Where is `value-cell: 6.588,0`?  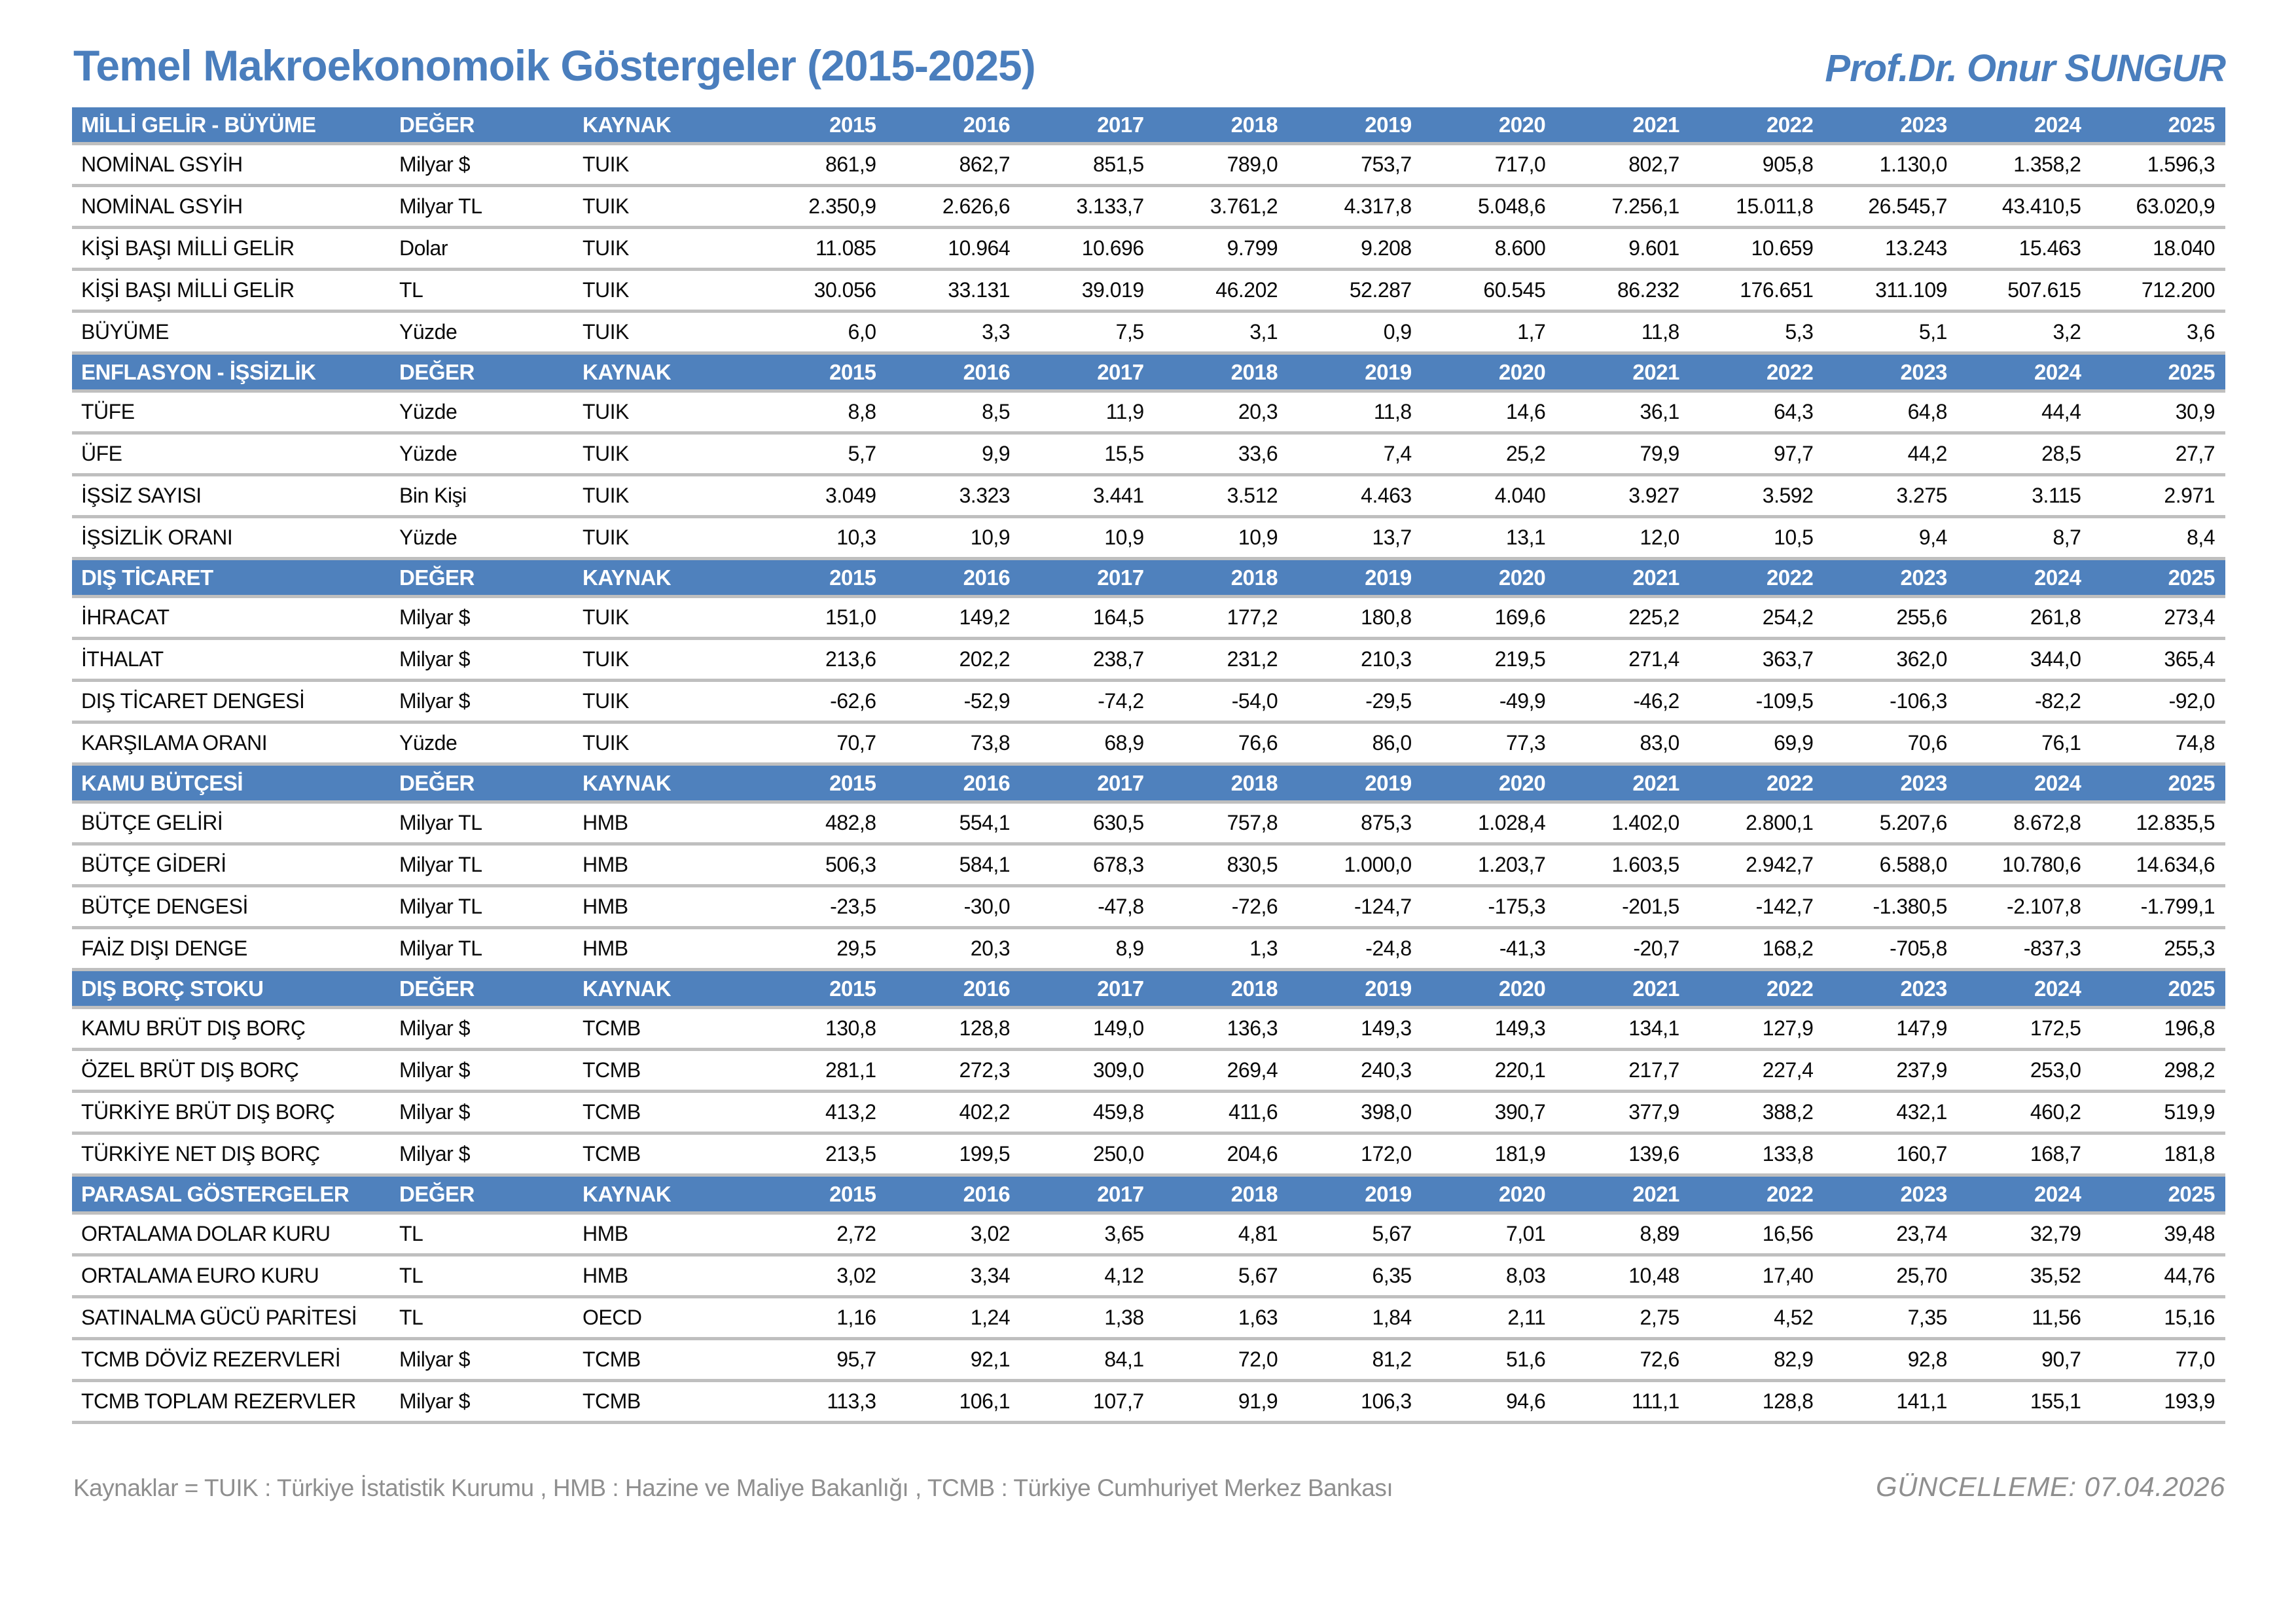
value-cell: 6.588,0 is located at coordinates (1913, 864).